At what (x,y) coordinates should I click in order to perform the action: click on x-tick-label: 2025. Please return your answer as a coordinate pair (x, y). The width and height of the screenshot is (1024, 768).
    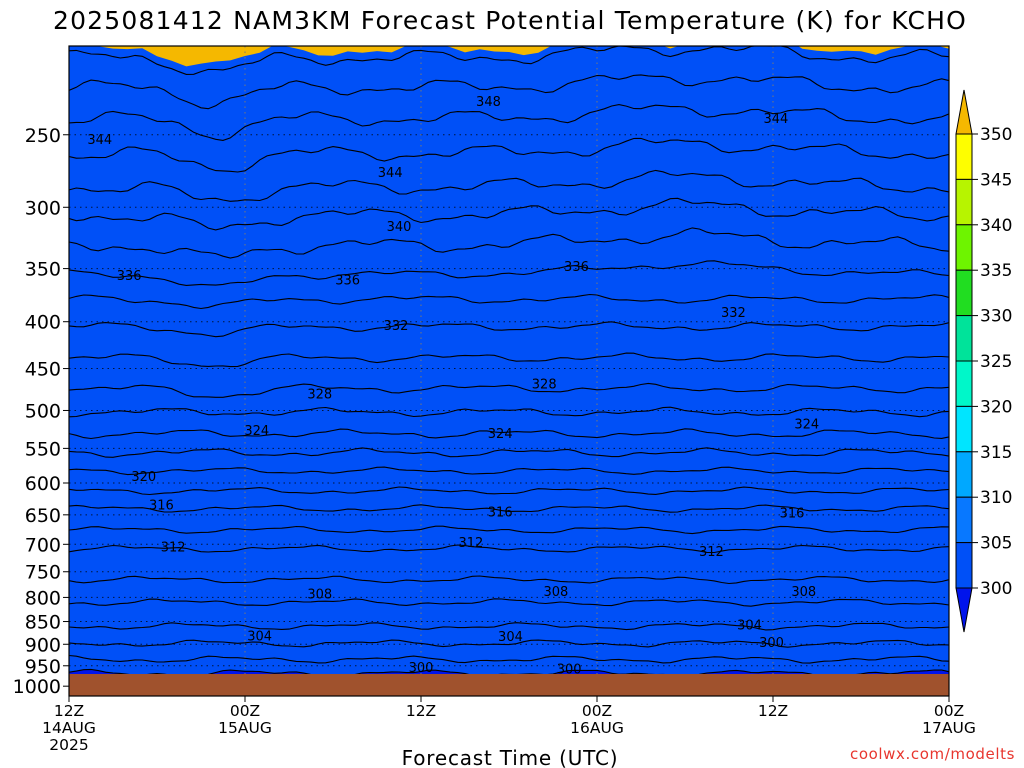
    Looking at the image, I should click on (68, 745).